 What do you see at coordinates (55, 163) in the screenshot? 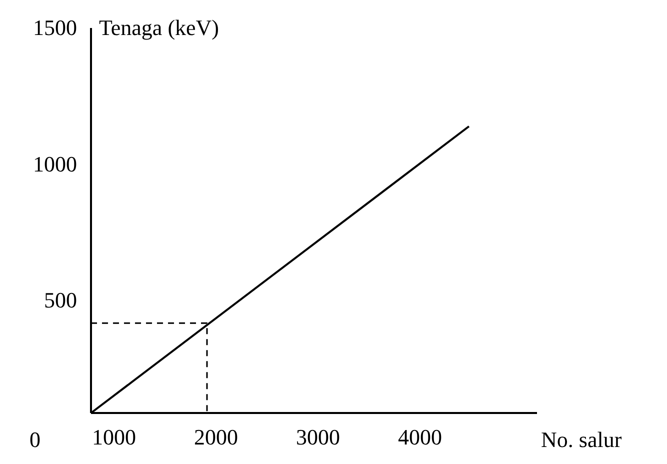
I see `y-tick-label: 1000` at bounding box center [55, 163].